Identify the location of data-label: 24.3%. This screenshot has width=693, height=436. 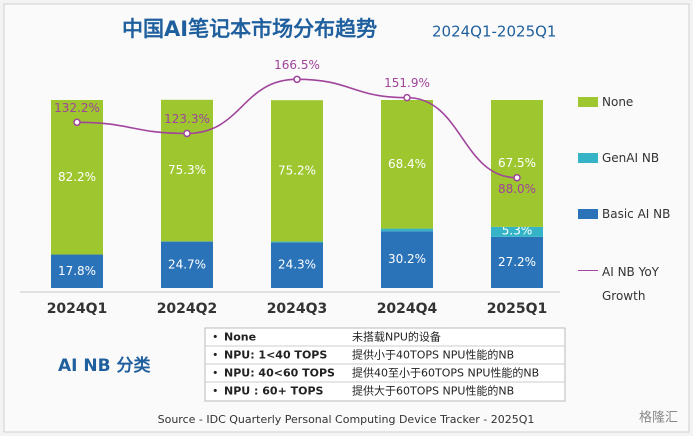
(297, 265).